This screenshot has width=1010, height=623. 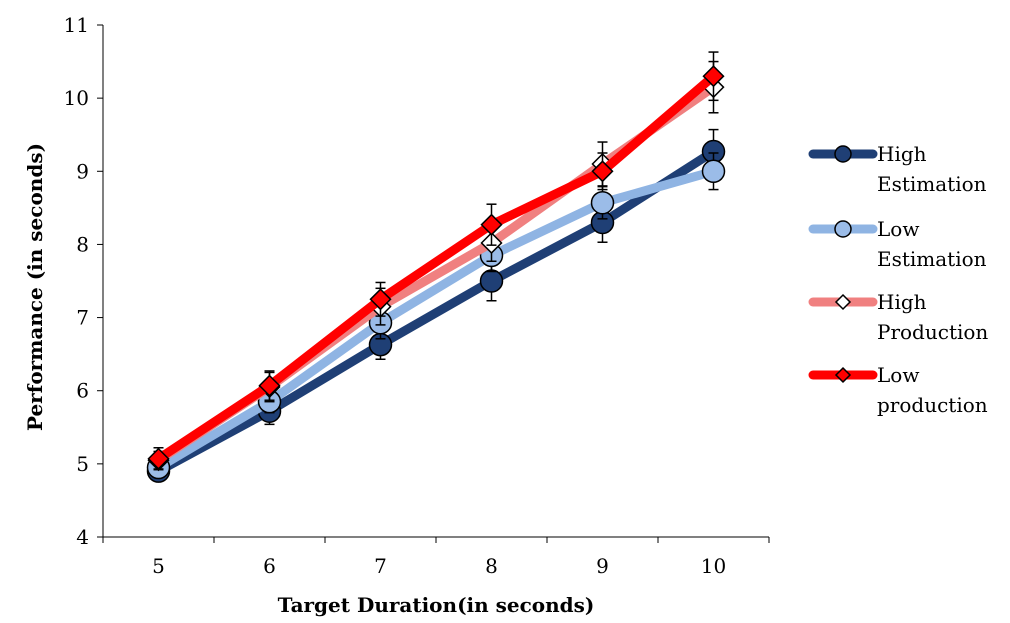 I want to click on legend-item-2: High Production, so click(x=898, y=317).